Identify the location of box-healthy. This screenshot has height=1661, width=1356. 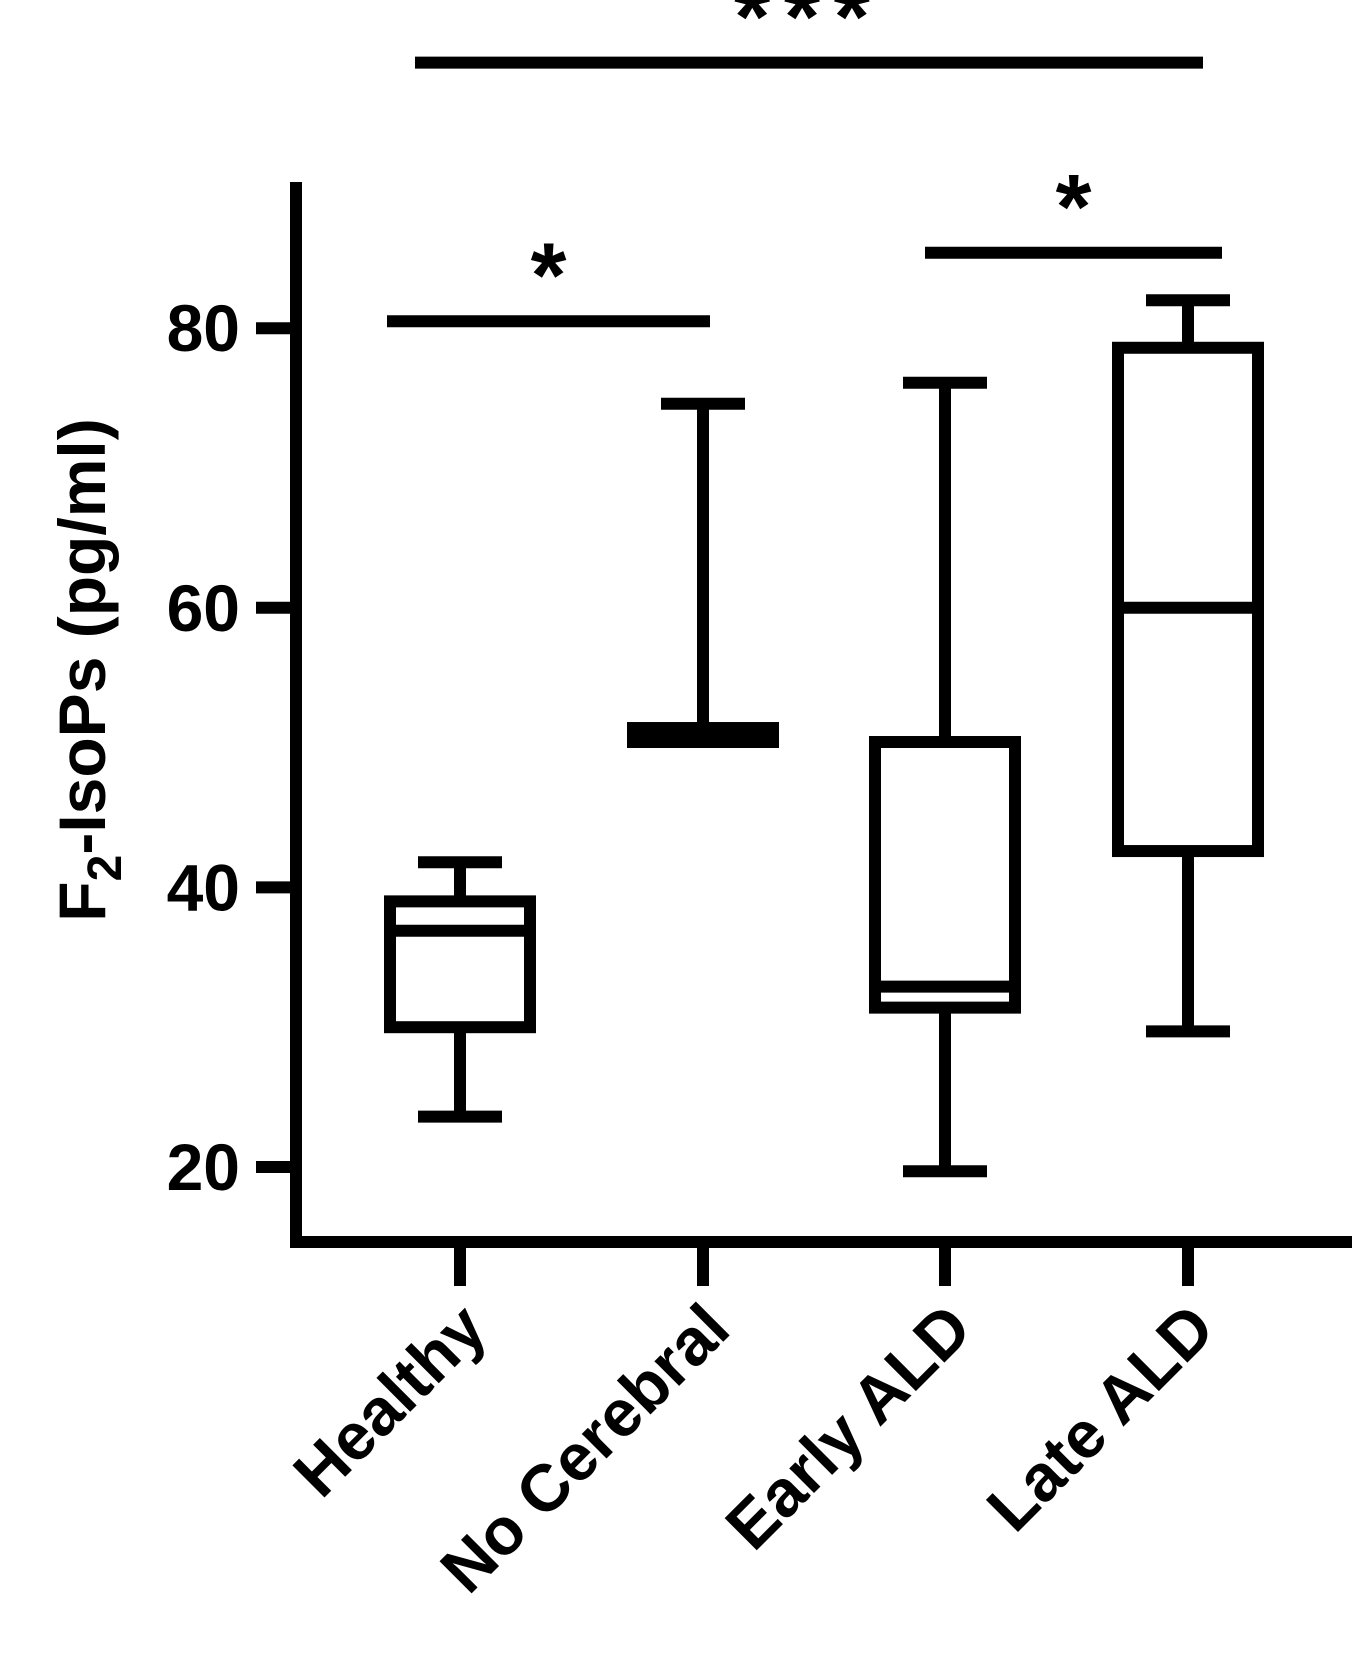
(460, 964).